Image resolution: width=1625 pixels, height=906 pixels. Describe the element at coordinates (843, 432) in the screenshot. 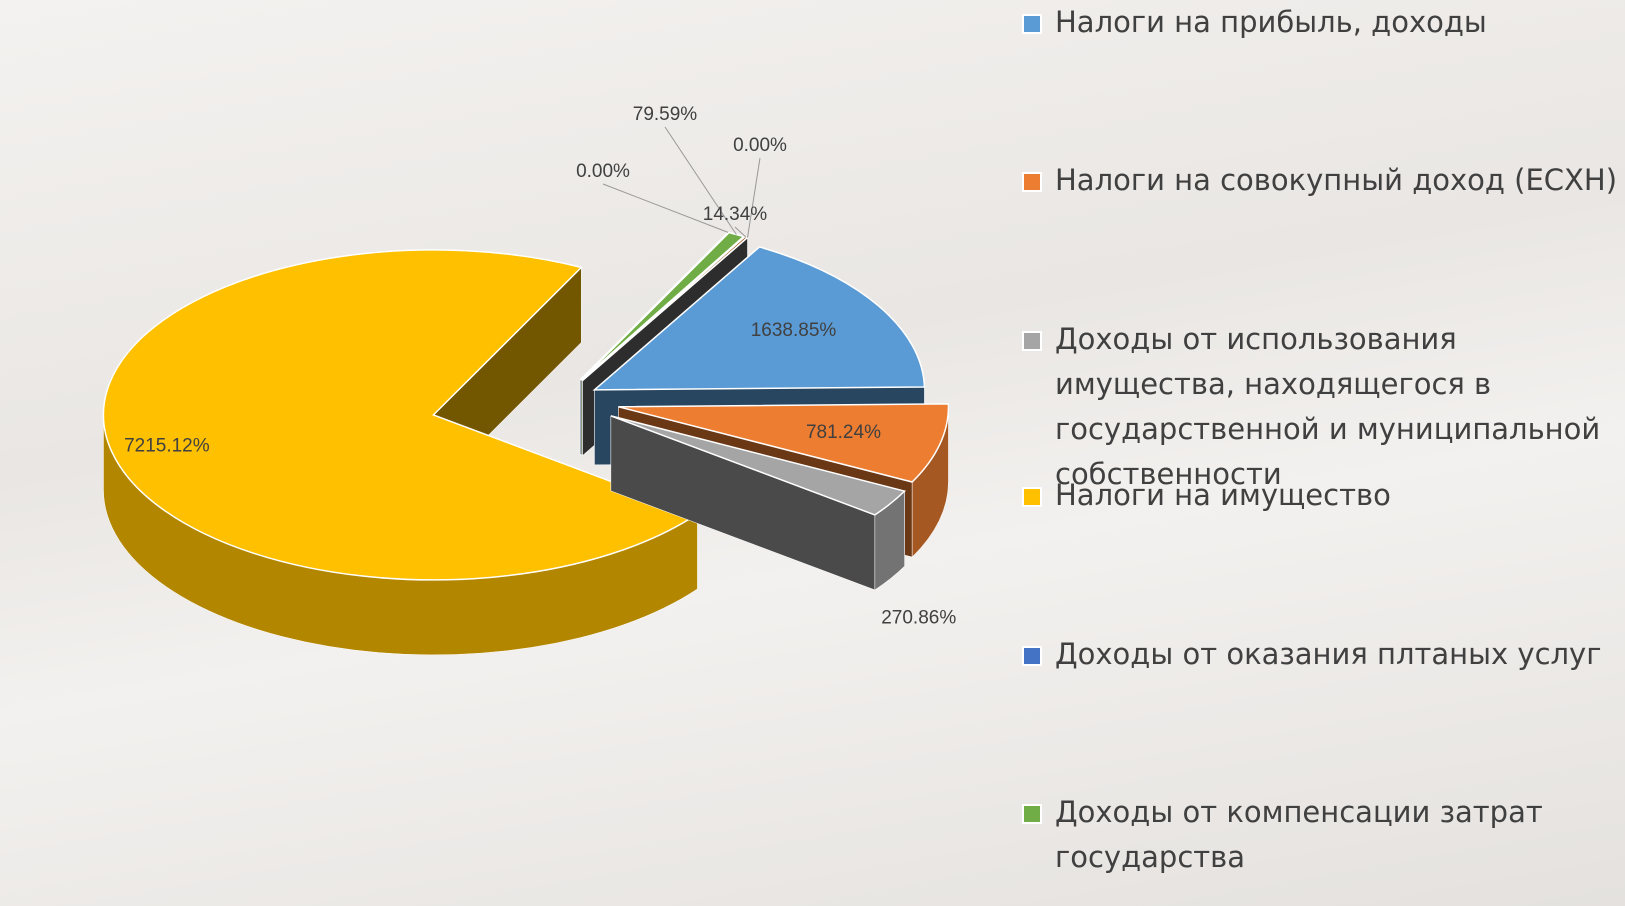

I see `data-label: 781.24%` at that location.